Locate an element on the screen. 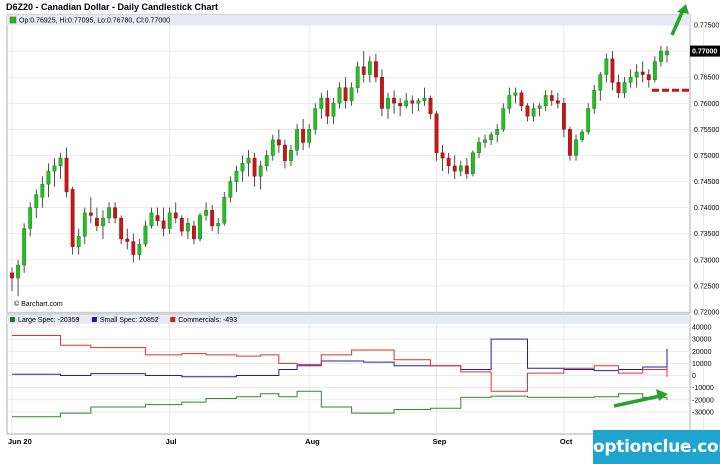 This screenshot has height=464, width=720. last-price-marker is located at coordinates (705, 51).